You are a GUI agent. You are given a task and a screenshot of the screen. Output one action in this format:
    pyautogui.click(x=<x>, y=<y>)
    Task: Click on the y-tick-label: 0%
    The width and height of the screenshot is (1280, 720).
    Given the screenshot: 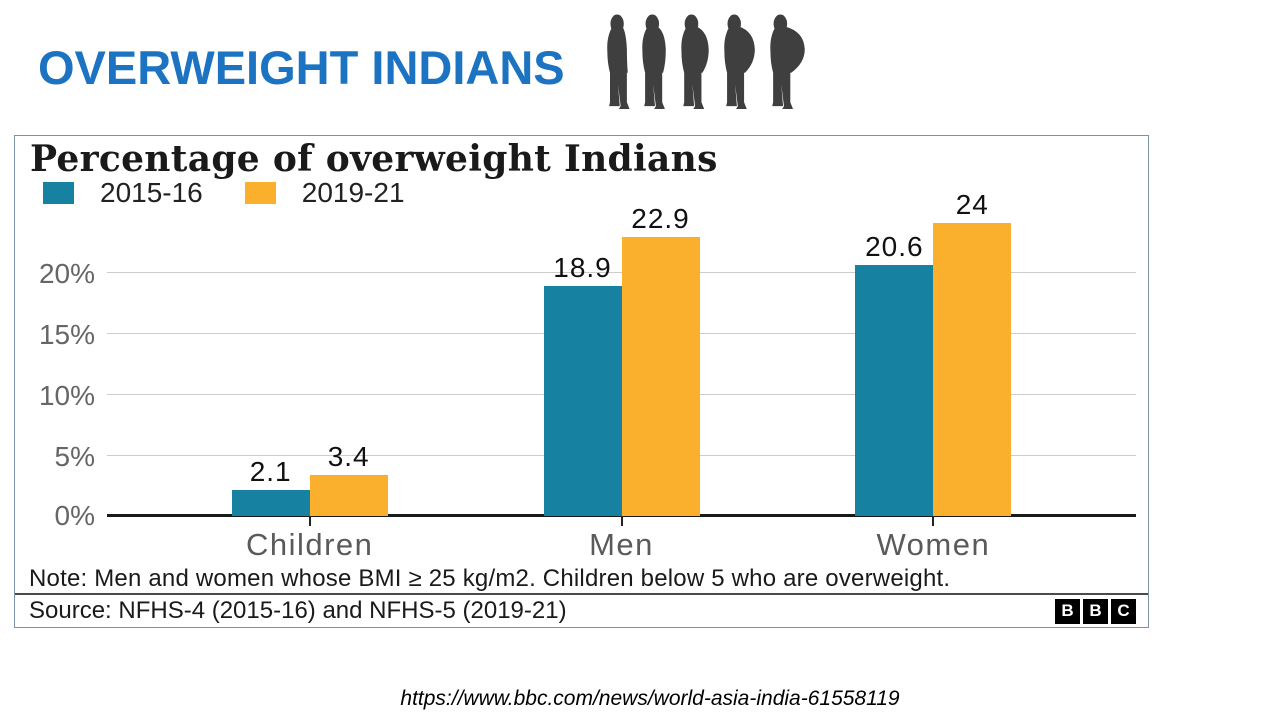 What is the action you would take?
    pyautogui.click(x=74, y=515)
    